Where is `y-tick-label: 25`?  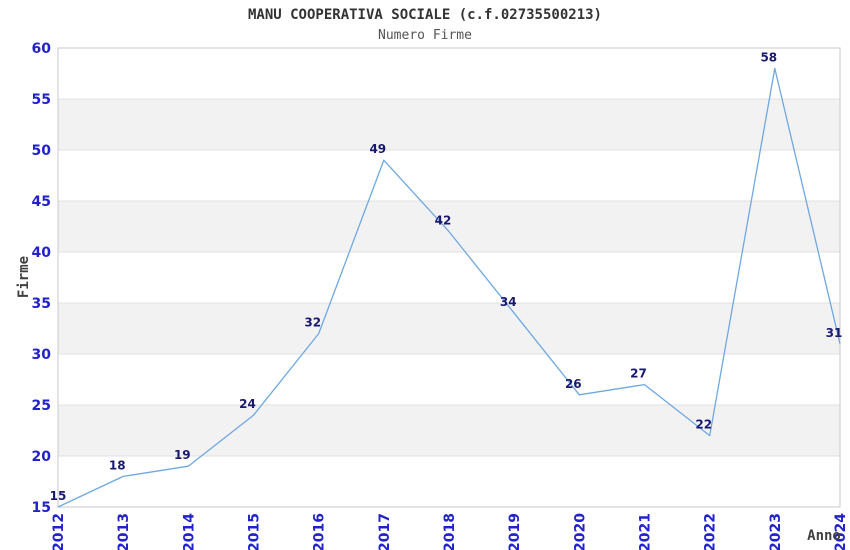
y-tick-label: 25 is located at coordinates (41, 406).